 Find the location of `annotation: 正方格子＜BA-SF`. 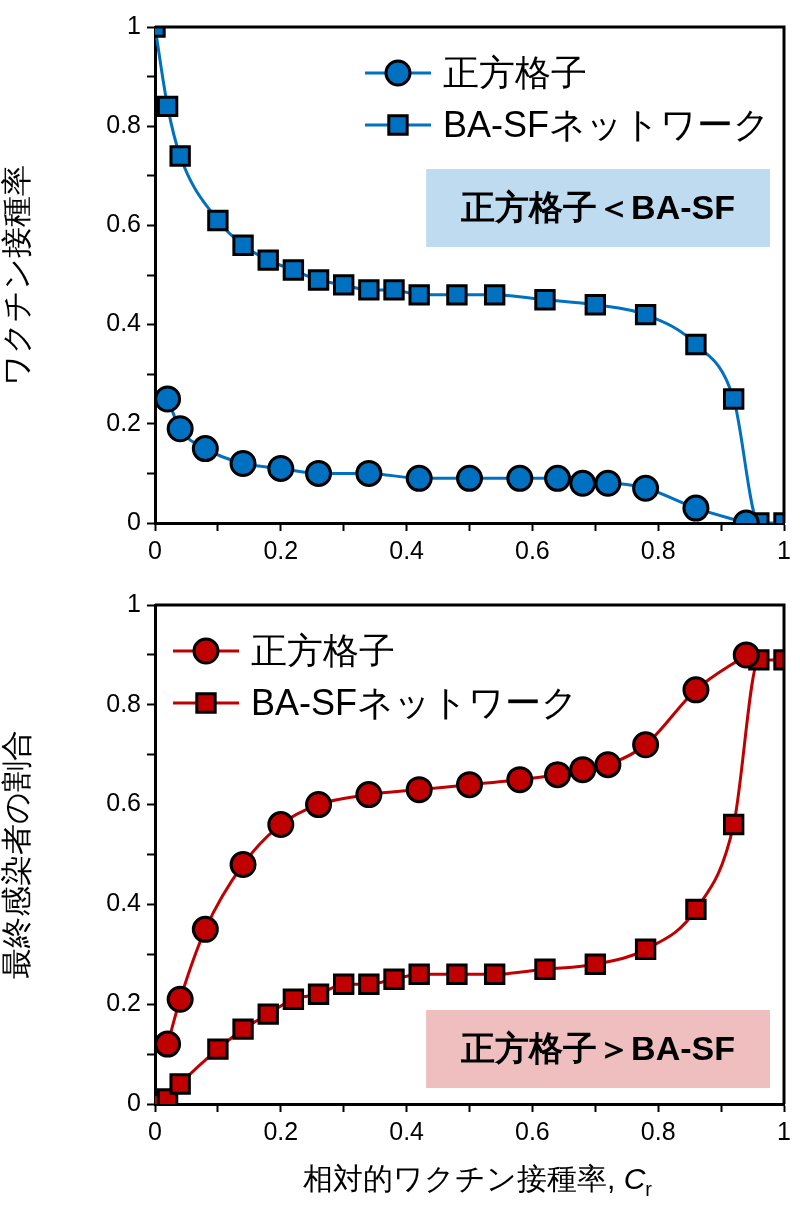

annotation: 正方格子＜BA-SF is located at coordinates (598, 207).